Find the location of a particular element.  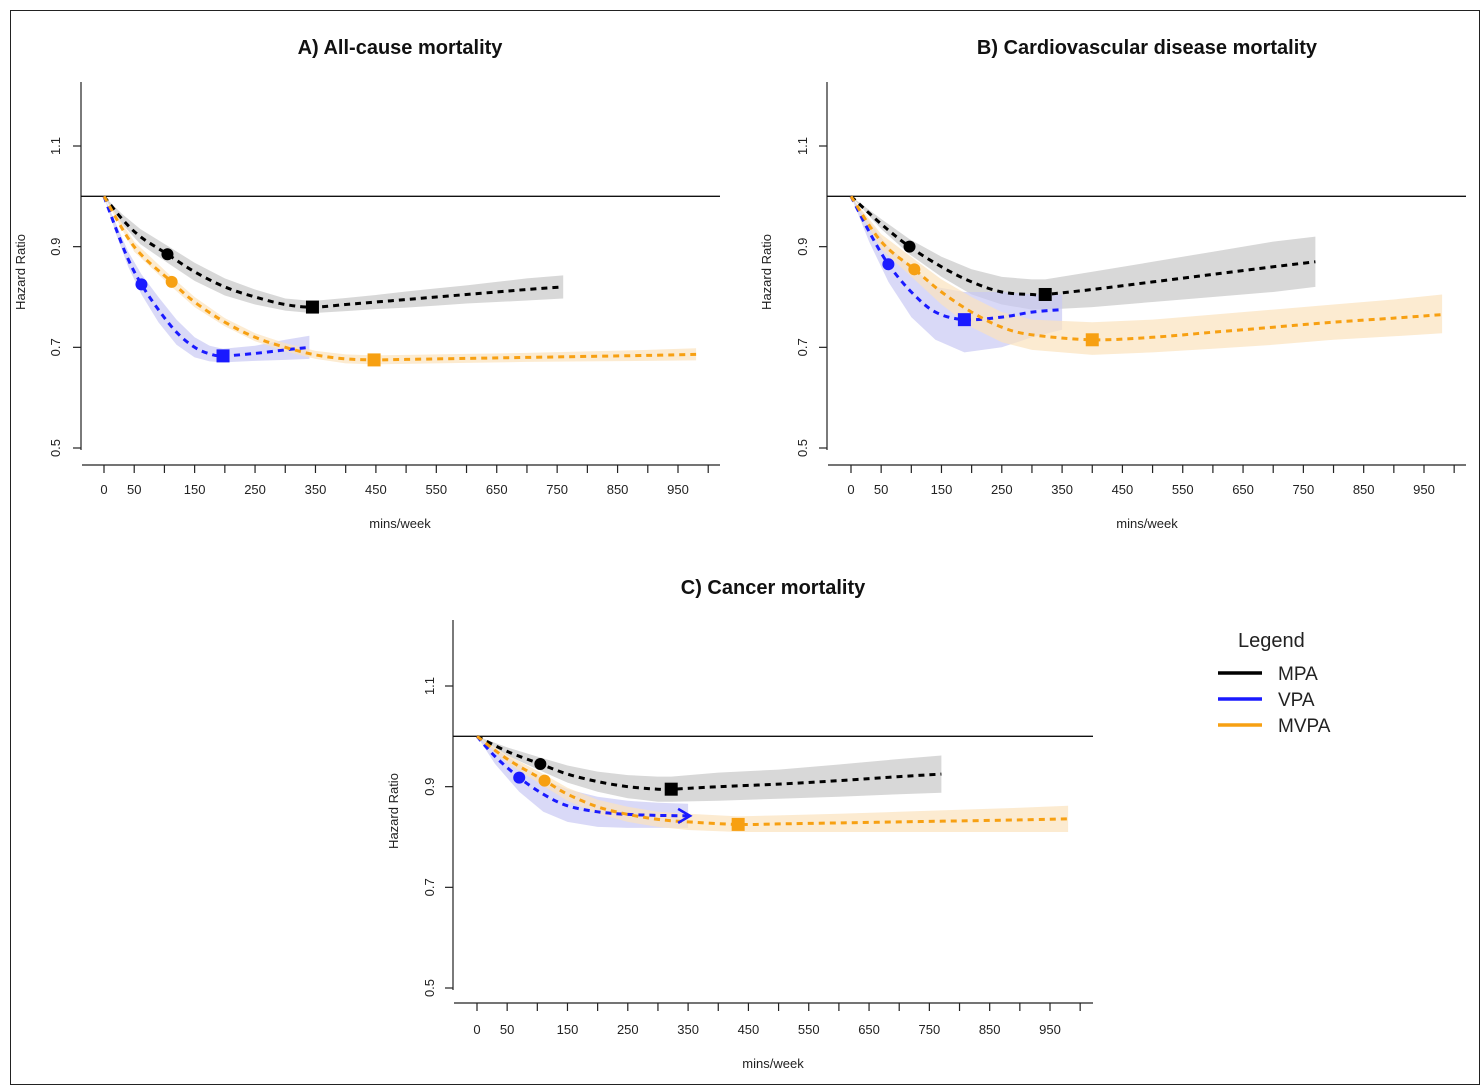

chart-title: A) All-cause mortality is located at coordinates (401, 48).